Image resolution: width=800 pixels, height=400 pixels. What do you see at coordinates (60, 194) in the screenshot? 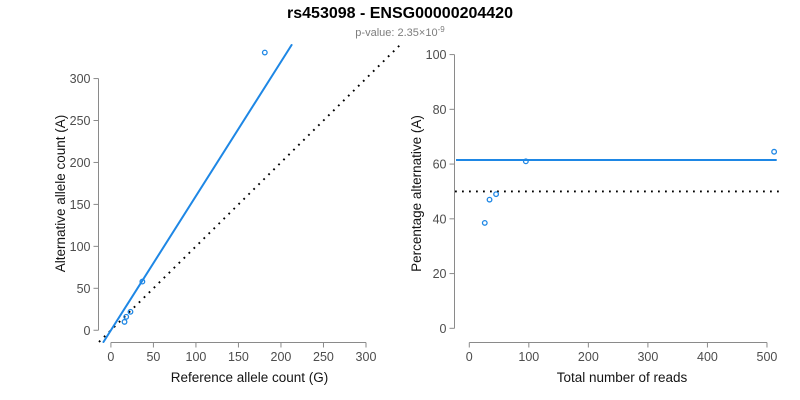
I see `y-axis-title: Alternative allele count (A)` at bounding box center [60, 194].